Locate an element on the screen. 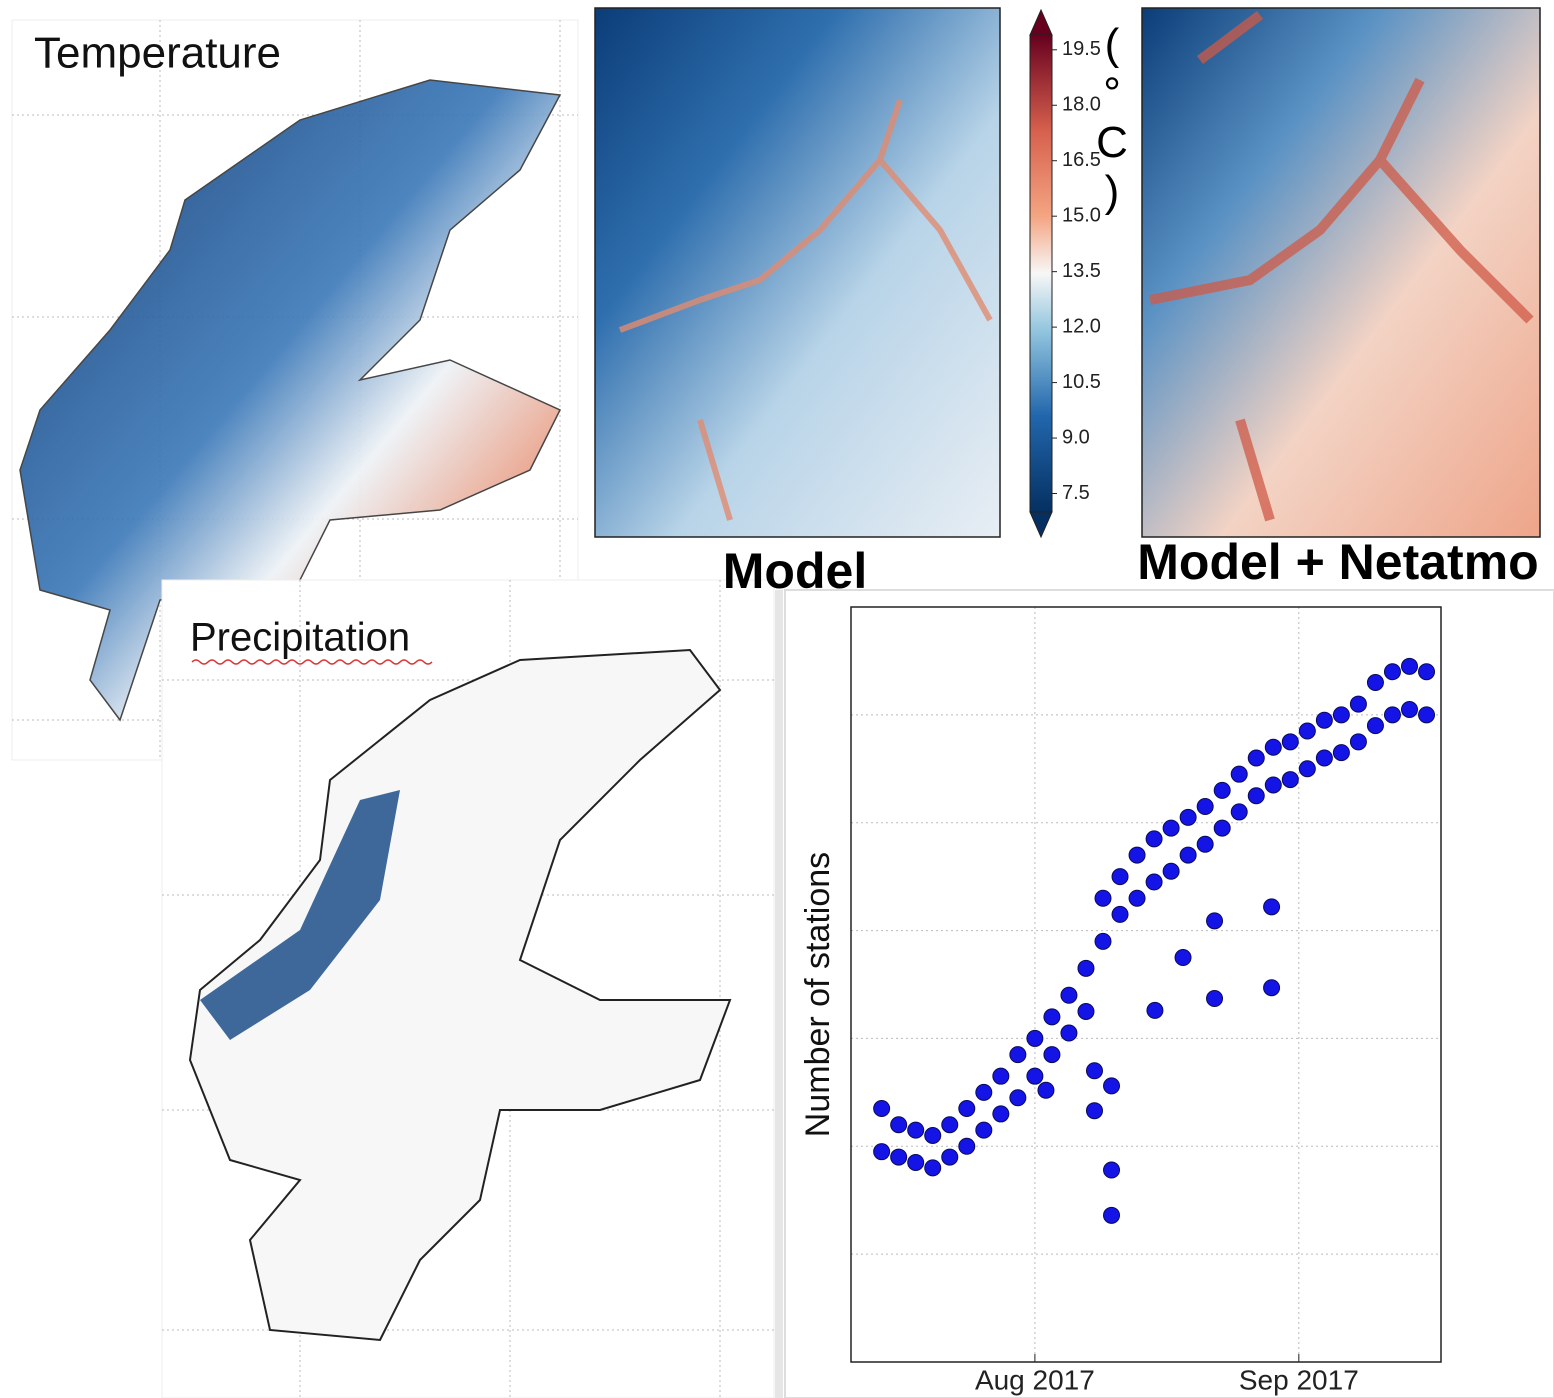  x-tick-label: Sep 2017 is located at coordinates (1299, 1379).